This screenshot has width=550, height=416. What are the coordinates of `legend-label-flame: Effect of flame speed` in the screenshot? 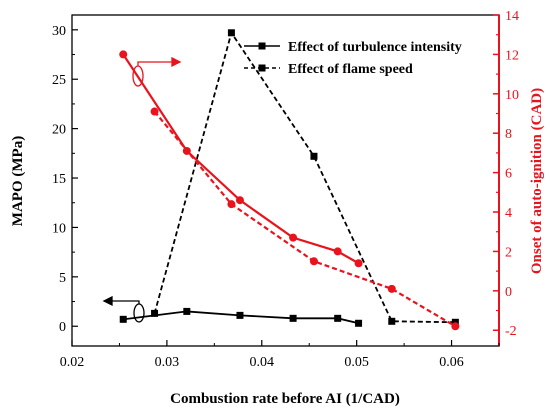 It's located at (350, 69).